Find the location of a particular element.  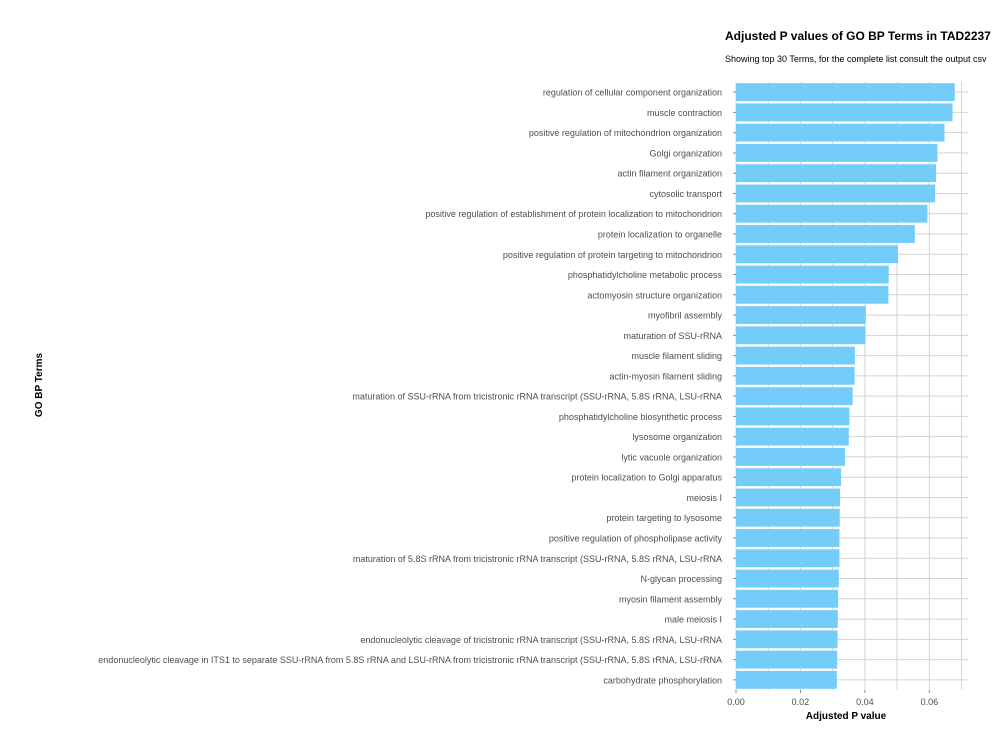

y-tick-label: phosphatidylcholine biosynthetic process is located at coordinates (641, 417).